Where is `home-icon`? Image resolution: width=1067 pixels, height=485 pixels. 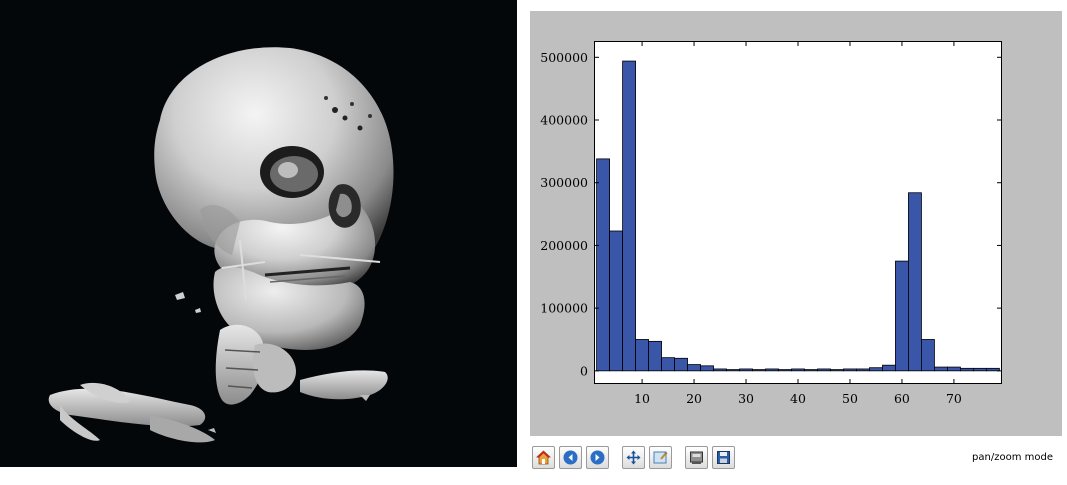
home-icon is located at coordinates (543, 457).